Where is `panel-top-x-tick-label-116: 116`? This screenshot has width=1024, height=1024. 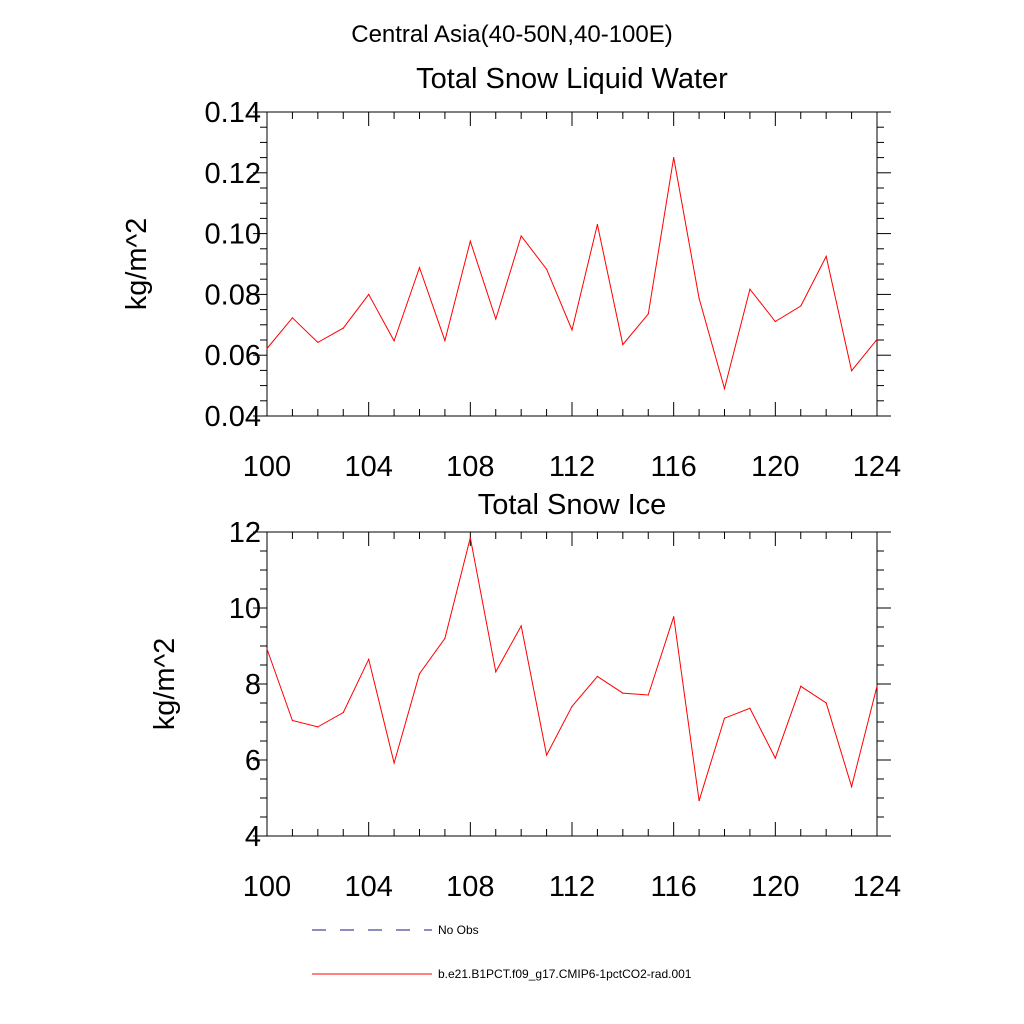 panel-top-x-tick-label-116: 116 is located at coordinates (674, 467).